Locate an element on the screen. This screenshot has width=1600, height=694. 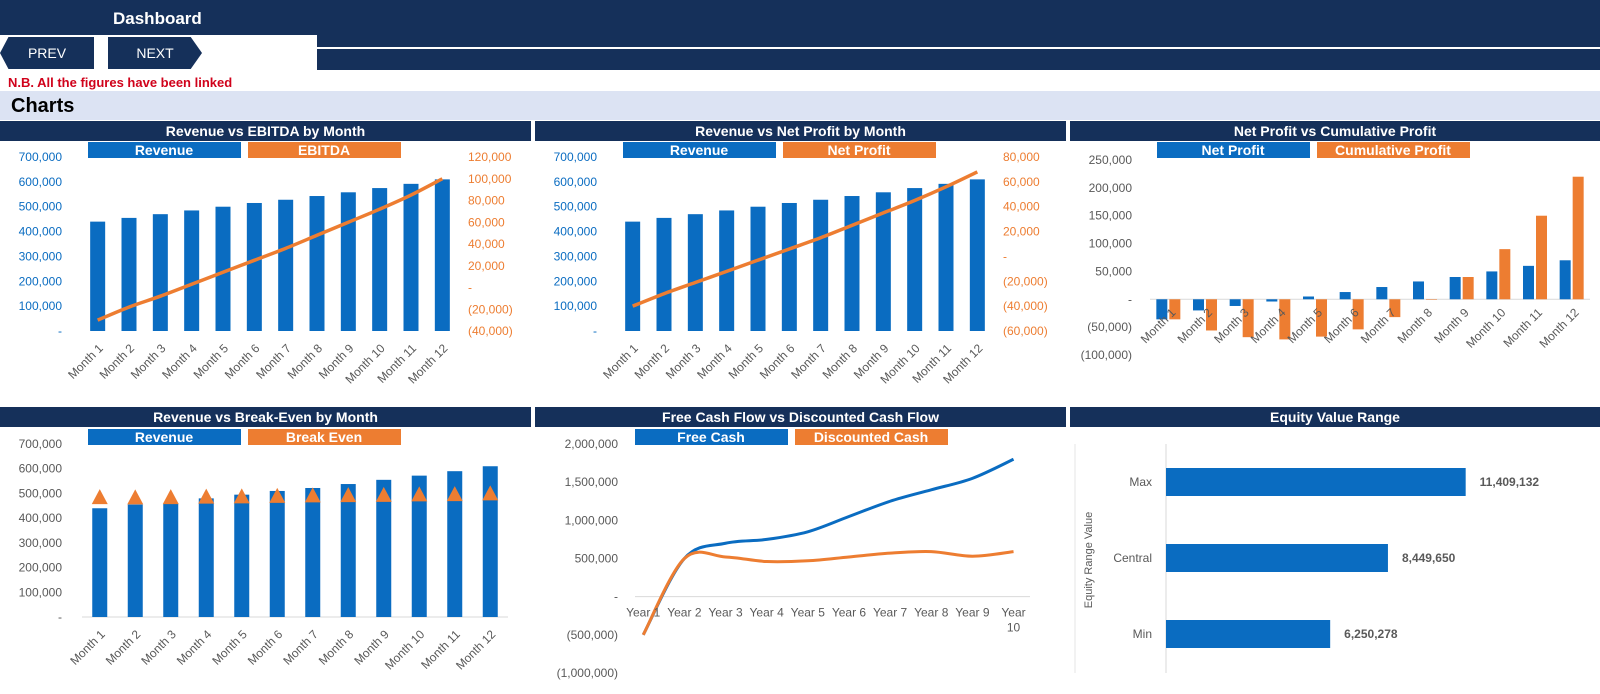
rev-ebitda-y-left-tick-6: 600,000 is located at coordinates (41, 182).